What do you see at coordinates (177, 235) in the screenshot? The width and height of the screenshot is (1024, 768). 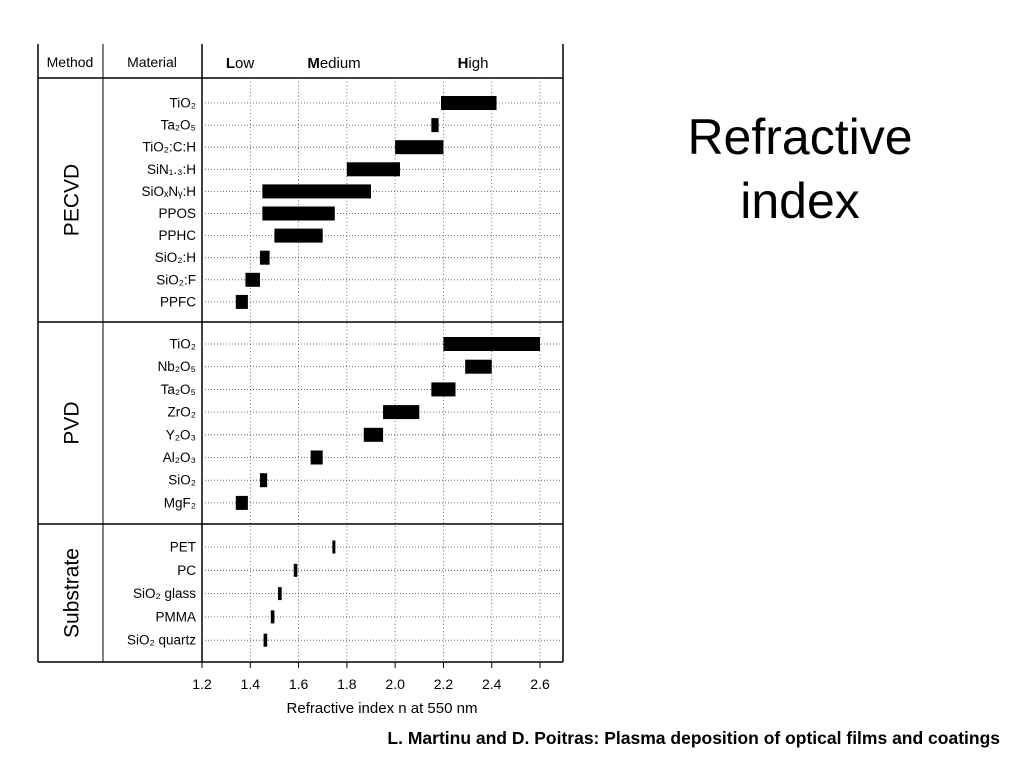 I see `material-label: PPHC` at bounding box center [177, 235].